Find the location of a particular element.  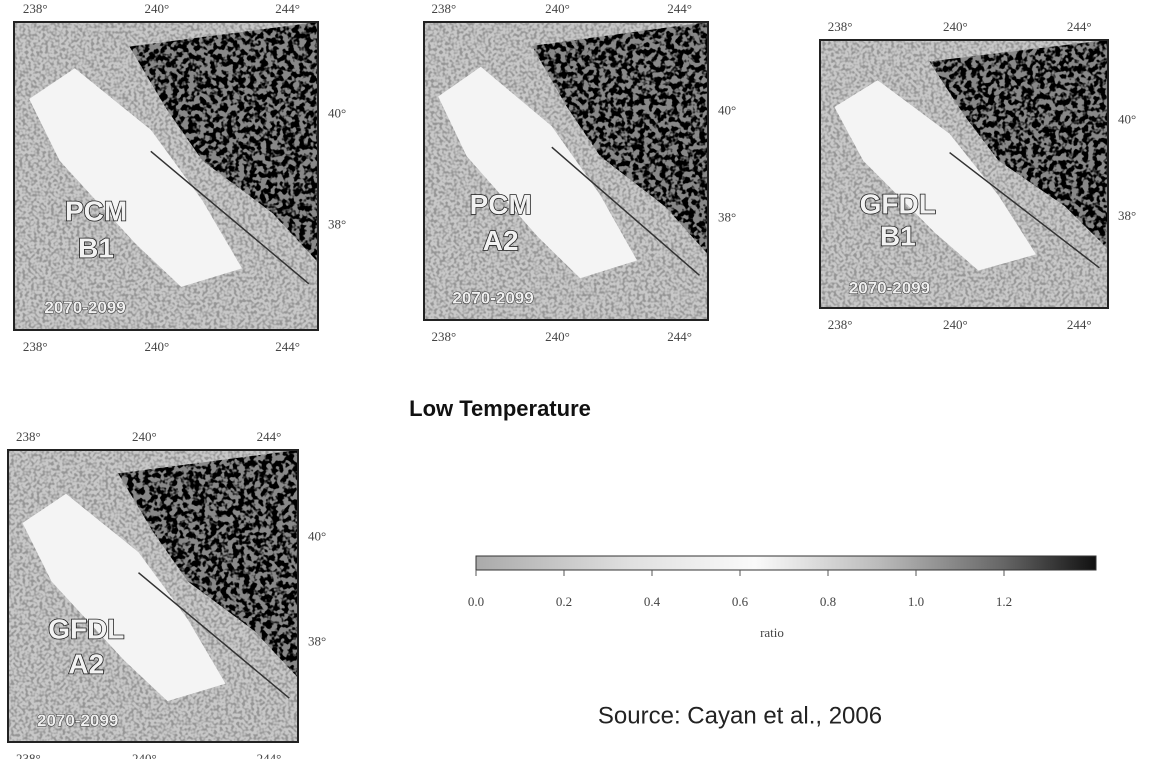

colorbar-tick-label: 0.8 is located at coordinates (828, 601).